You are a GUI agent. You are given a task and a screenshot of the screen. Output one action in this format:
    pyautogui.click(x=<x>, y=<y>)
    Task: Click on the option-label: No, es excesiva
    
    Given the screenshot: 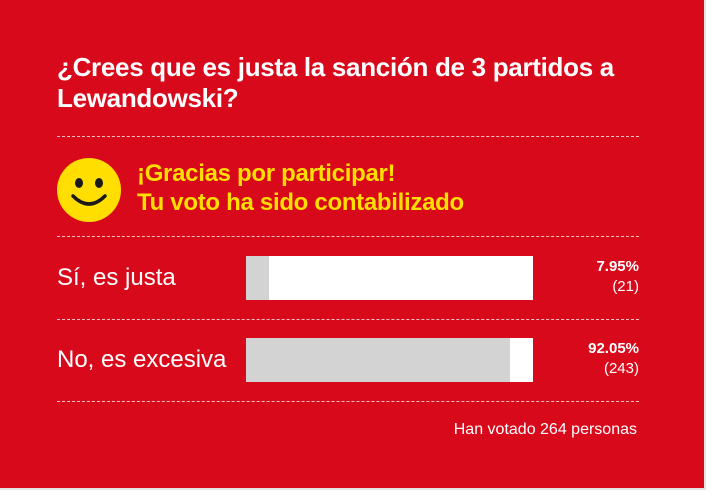 What is the action you would take?
    pyautogui.click(x=142, y=359)
    